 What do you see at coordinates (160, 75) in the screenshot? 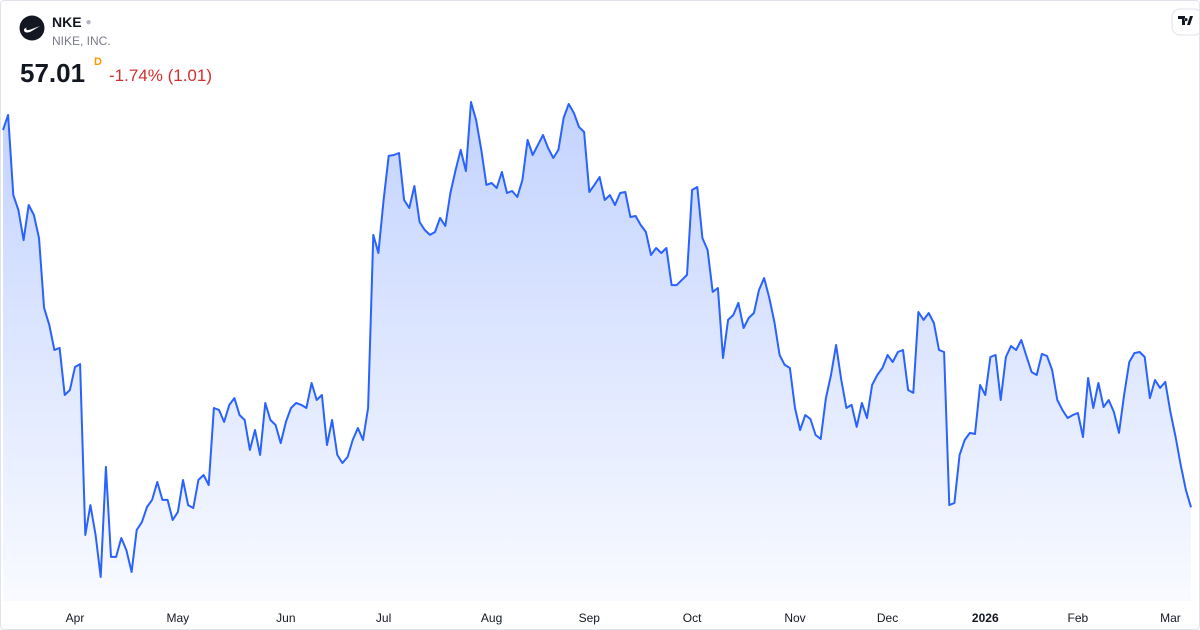
I see `price-change: -1.74% (1.01)` at bounding box center [160, 75].